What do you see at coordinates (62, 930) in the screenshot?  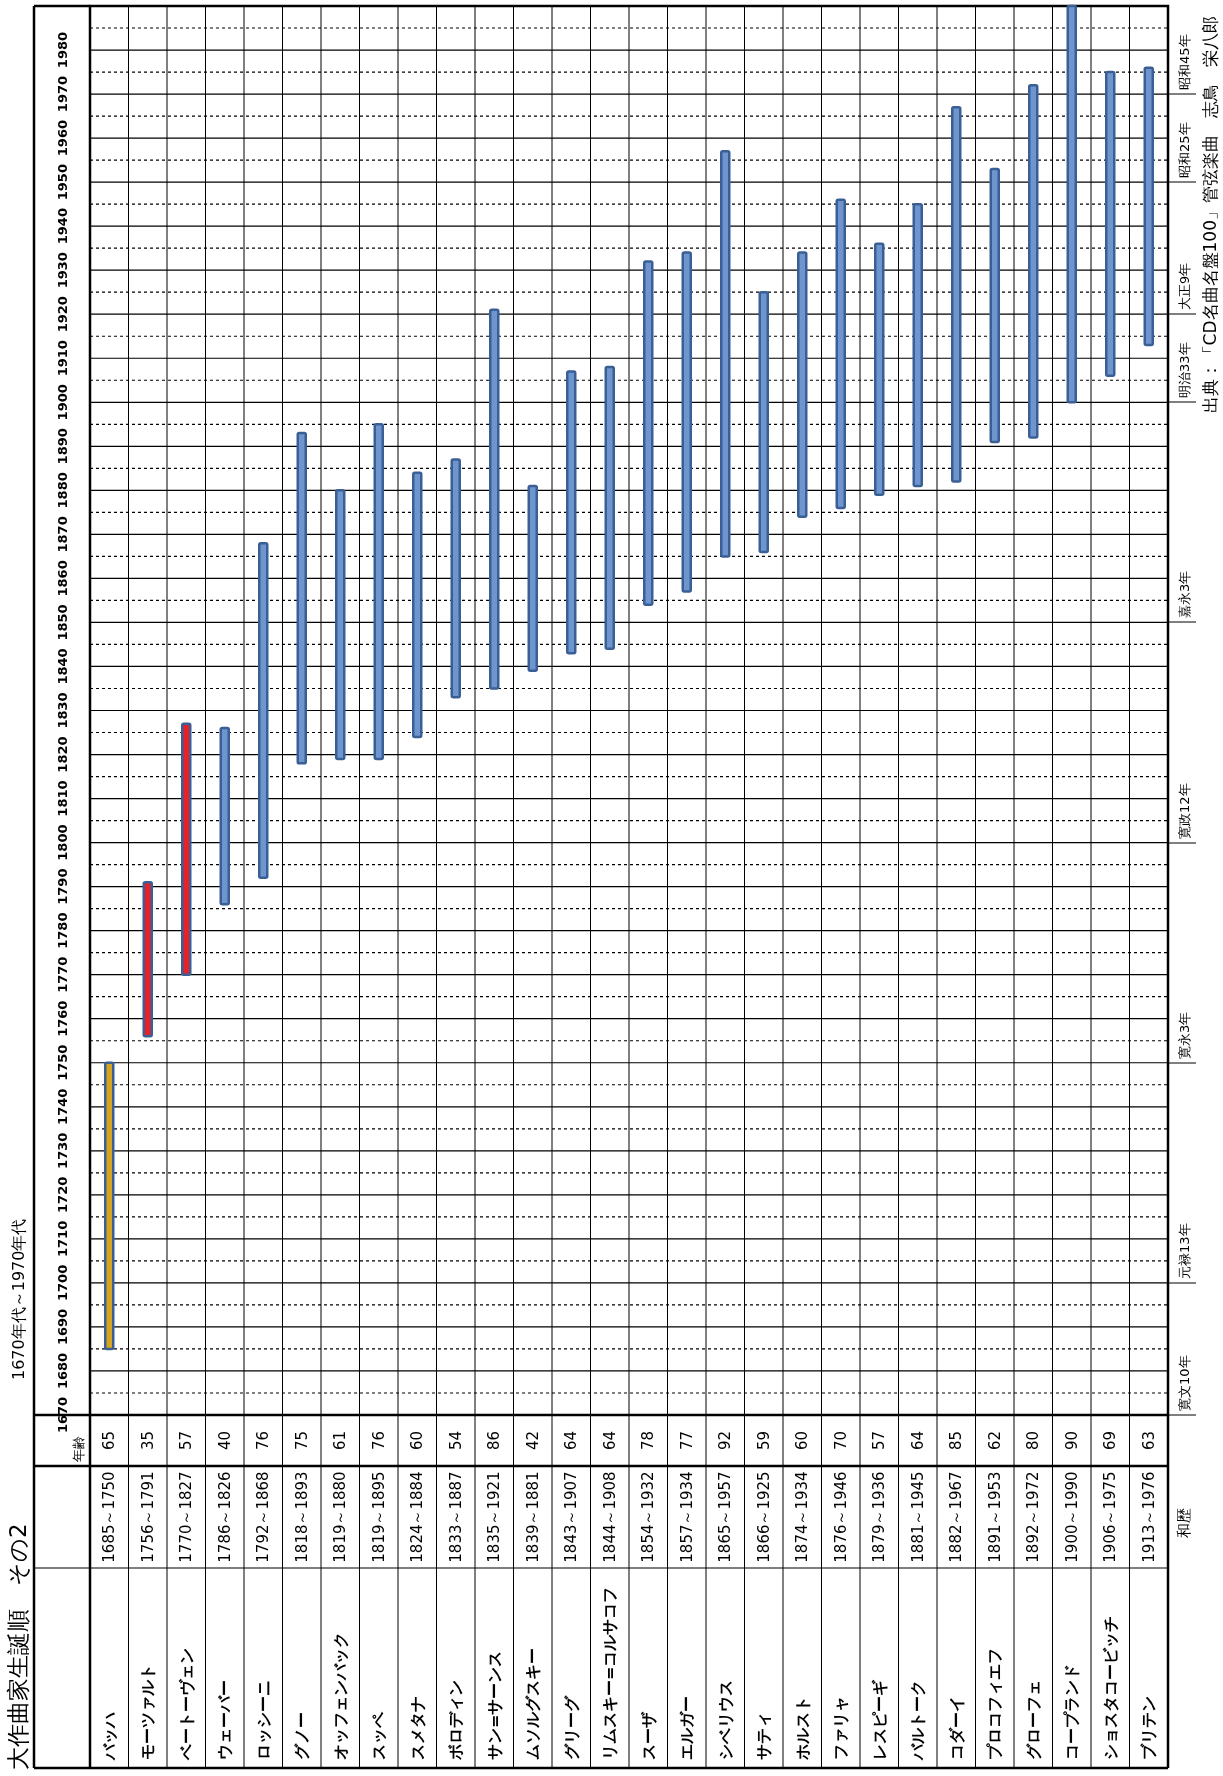 I see `y-tick-label: 1780` at bounding box center [62, 930].